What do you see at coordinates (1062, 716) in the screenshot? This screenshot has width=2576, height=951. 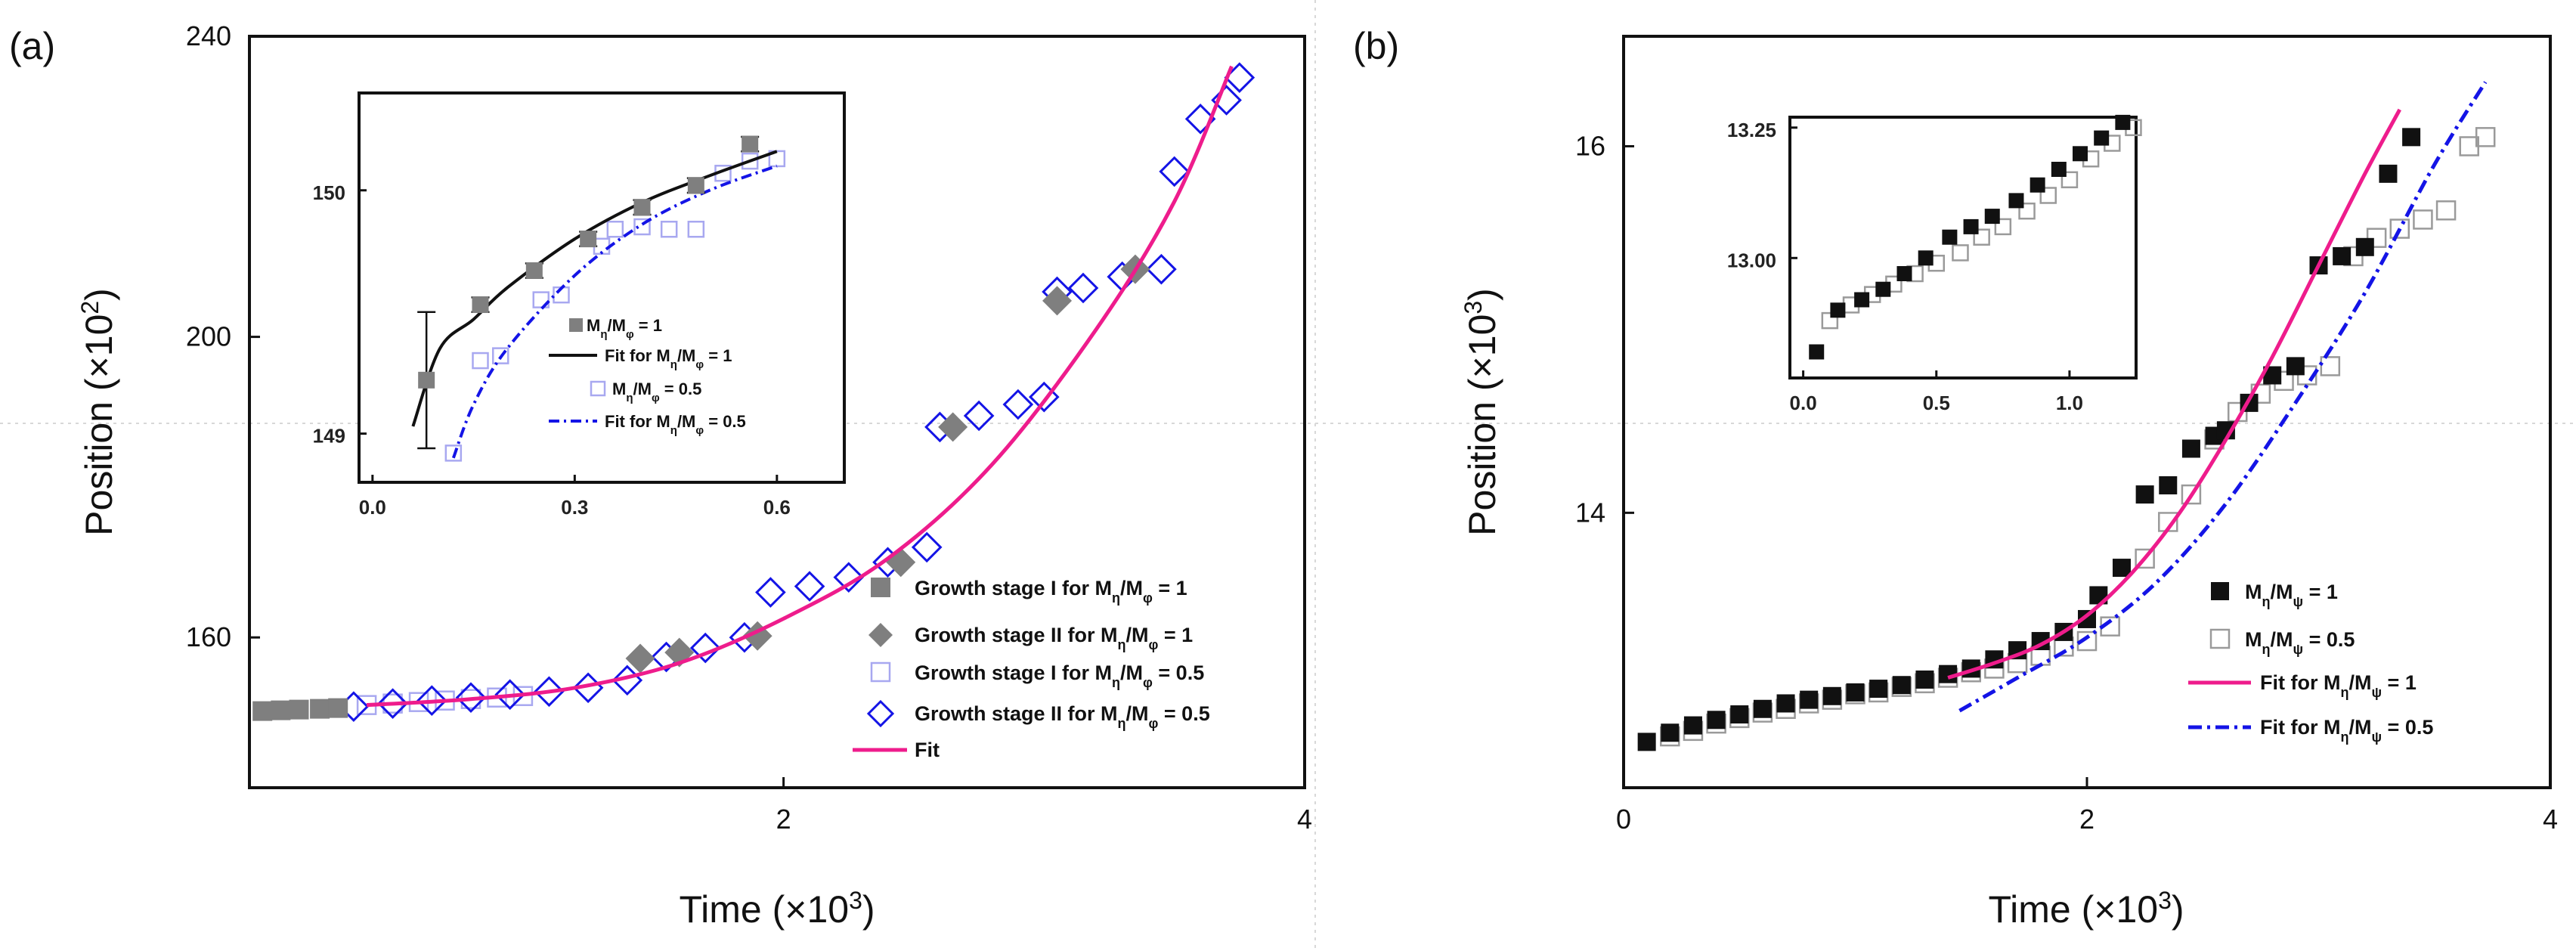 I see `legend-text-4: Growth stage II for Mη/Mφ = 0.5` at bounding box center [1062, 716].